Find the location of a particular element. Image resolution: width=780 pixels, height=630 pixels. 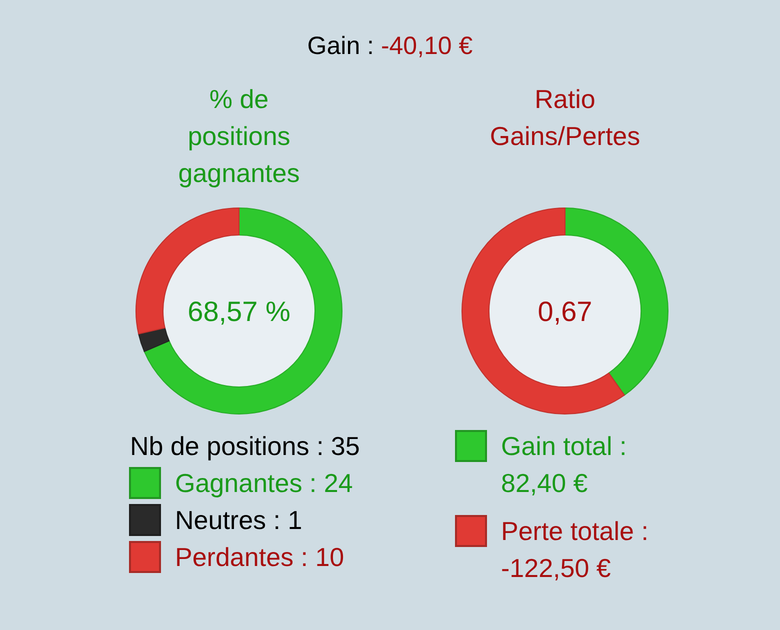

chart-title: Ratio Gains/Pertes is located at coordinates (565, 117).